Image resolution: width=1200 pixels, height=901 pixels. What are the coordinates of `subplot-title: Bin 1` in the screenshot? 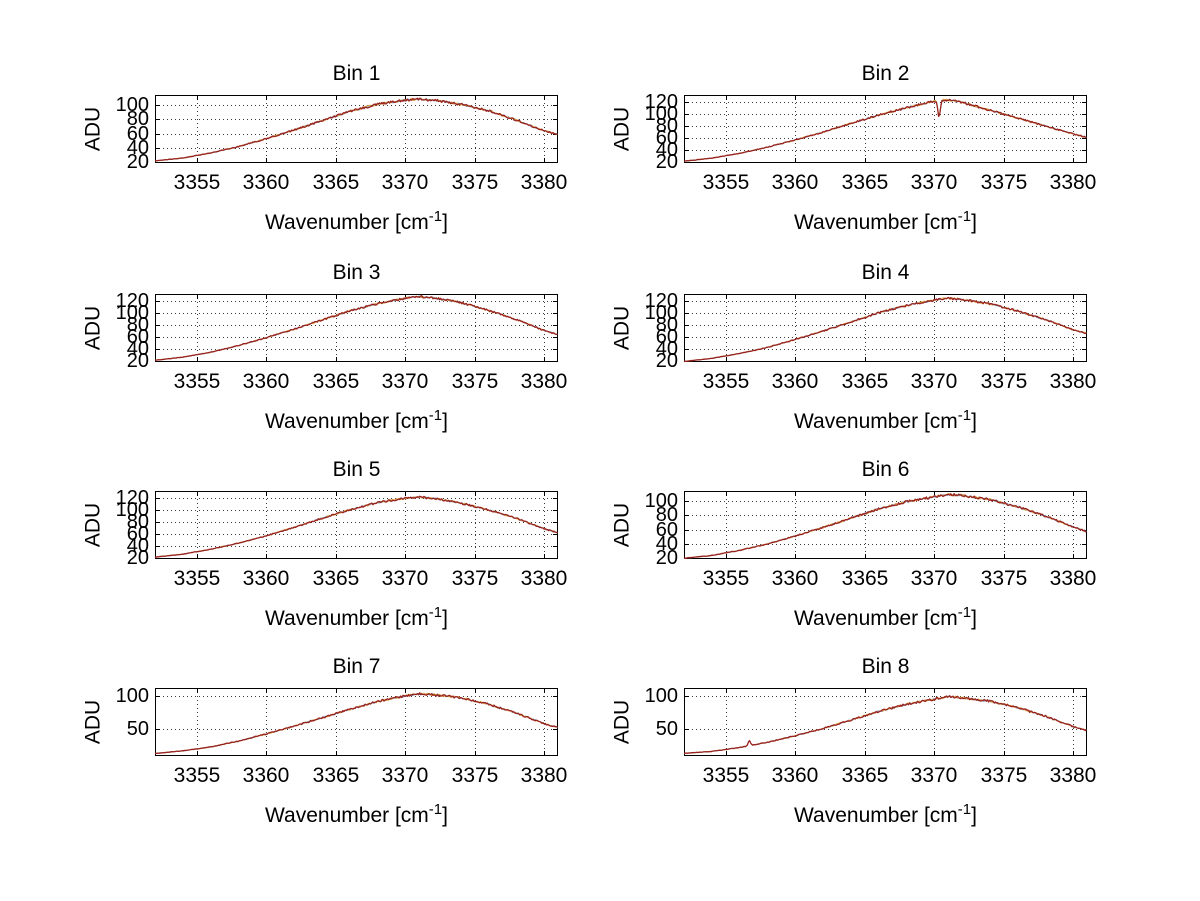 It's located at (356, 73).